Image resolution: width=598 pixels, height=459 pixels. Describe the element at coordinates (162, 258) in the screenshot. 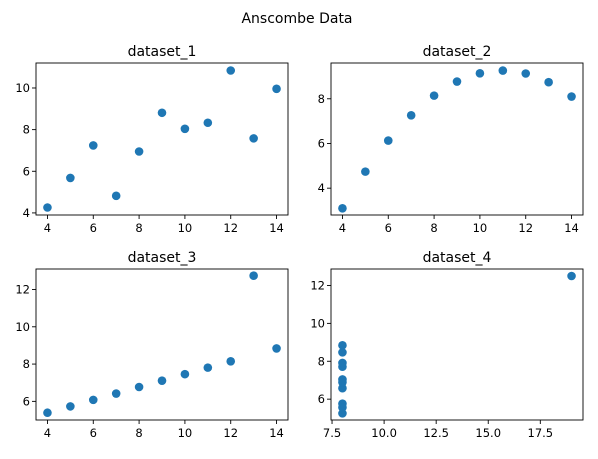

I see `subplot-title: dataset_3` at that location.